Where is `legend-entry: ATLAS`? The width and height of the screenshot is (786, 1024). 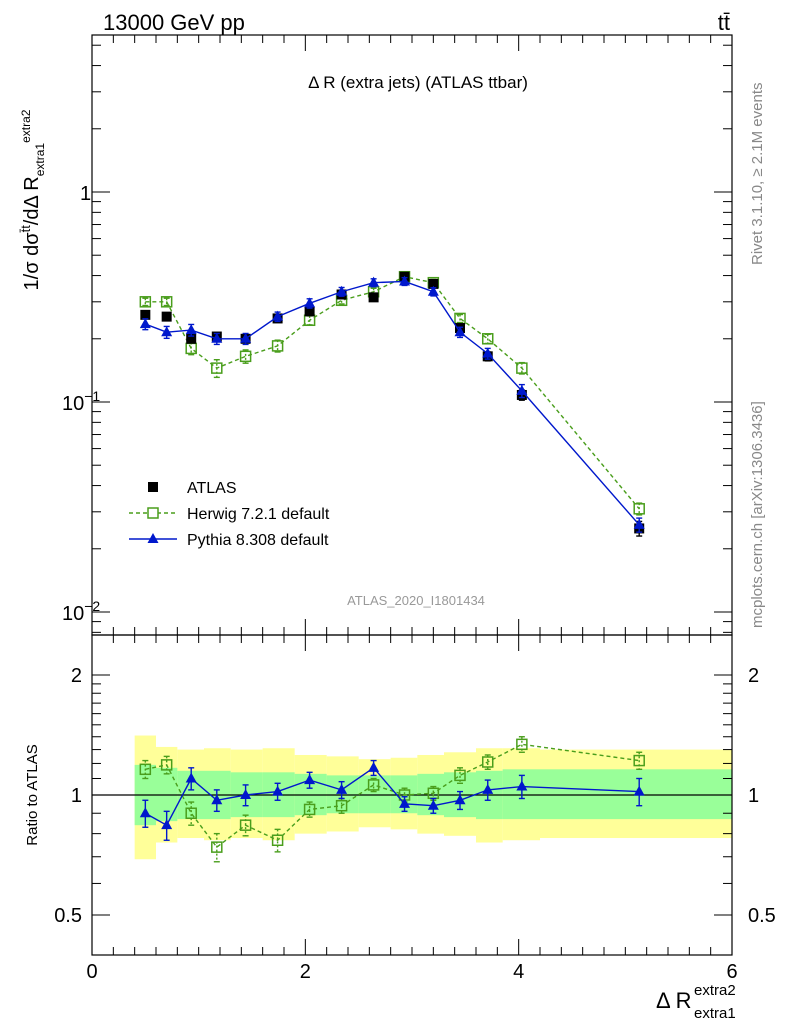 legend-entry: ATLAS is located at coordinates (192, 488).